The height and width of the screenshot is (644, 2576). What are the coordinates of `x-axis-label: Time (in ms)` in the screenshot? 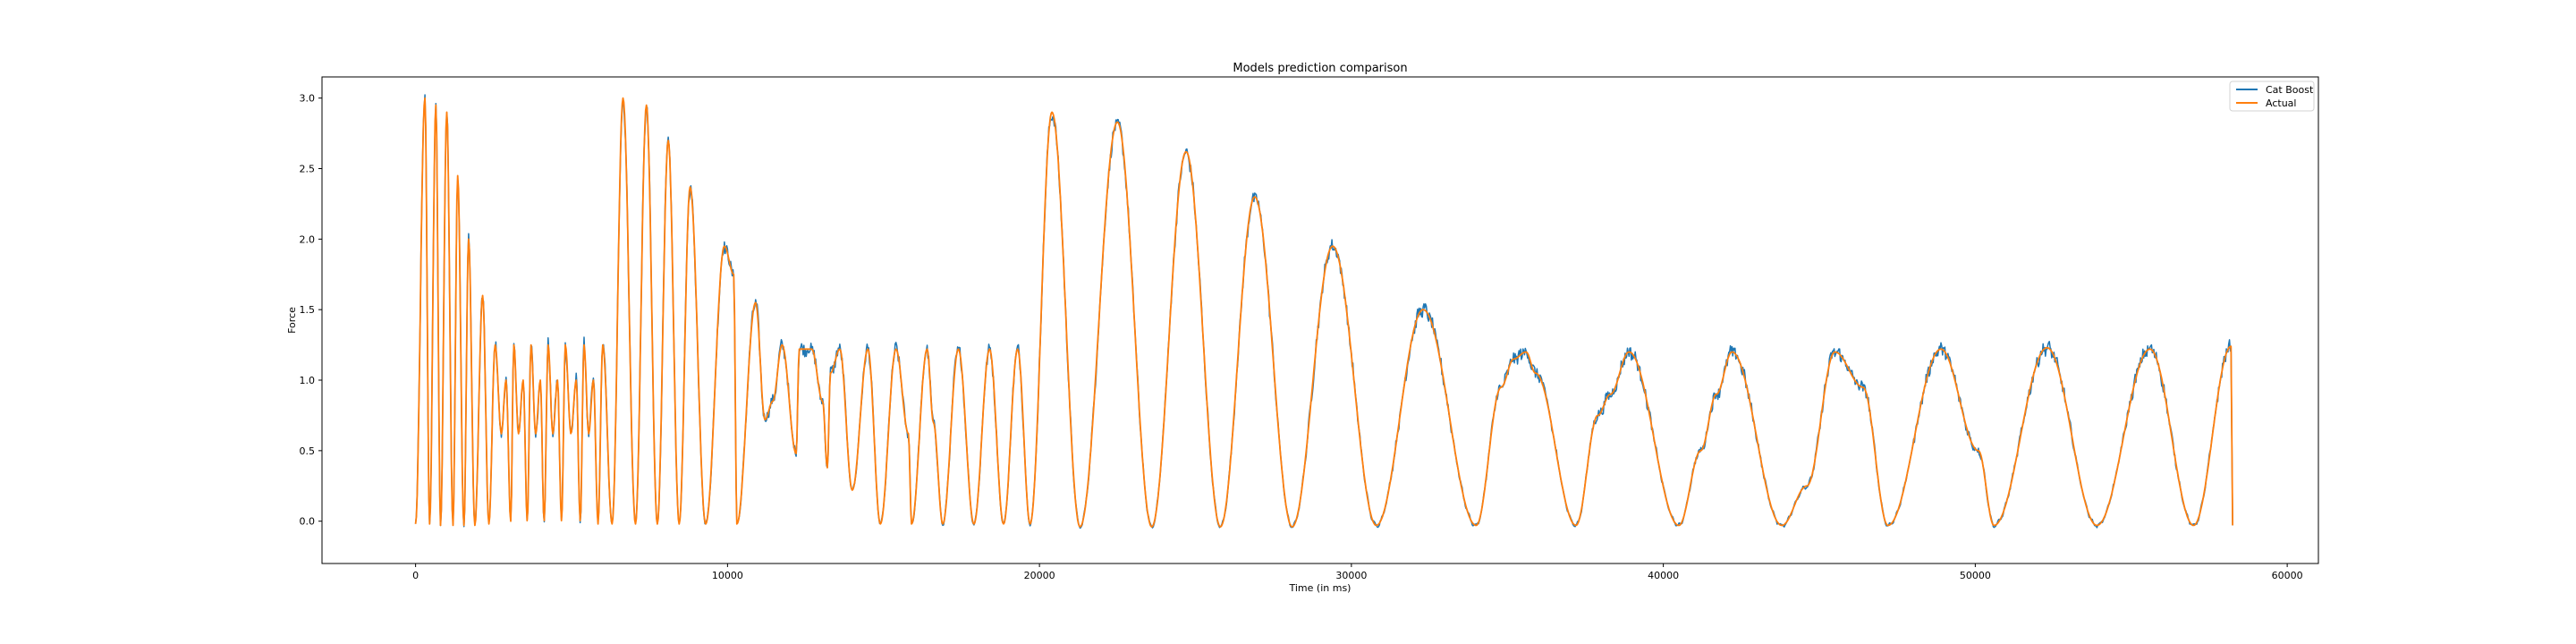 It's located at (1320, 588).